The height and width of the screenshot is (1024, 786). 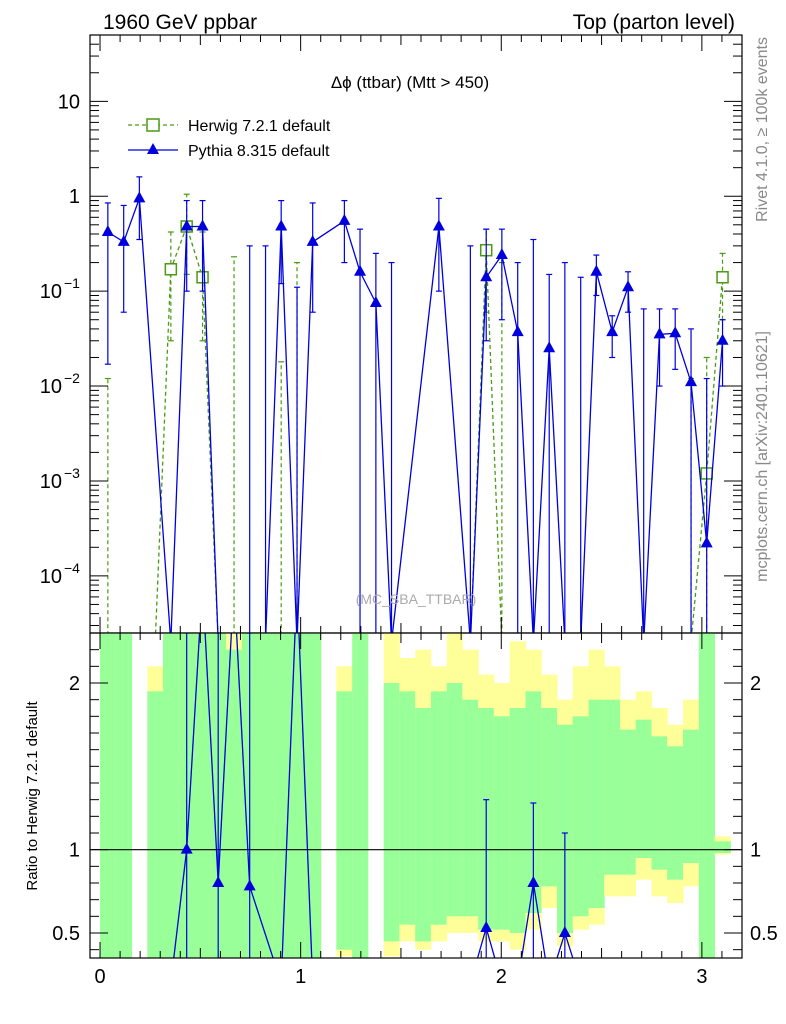 I want to click on y-tick-exponent: −3, so click(x=72, y=473).